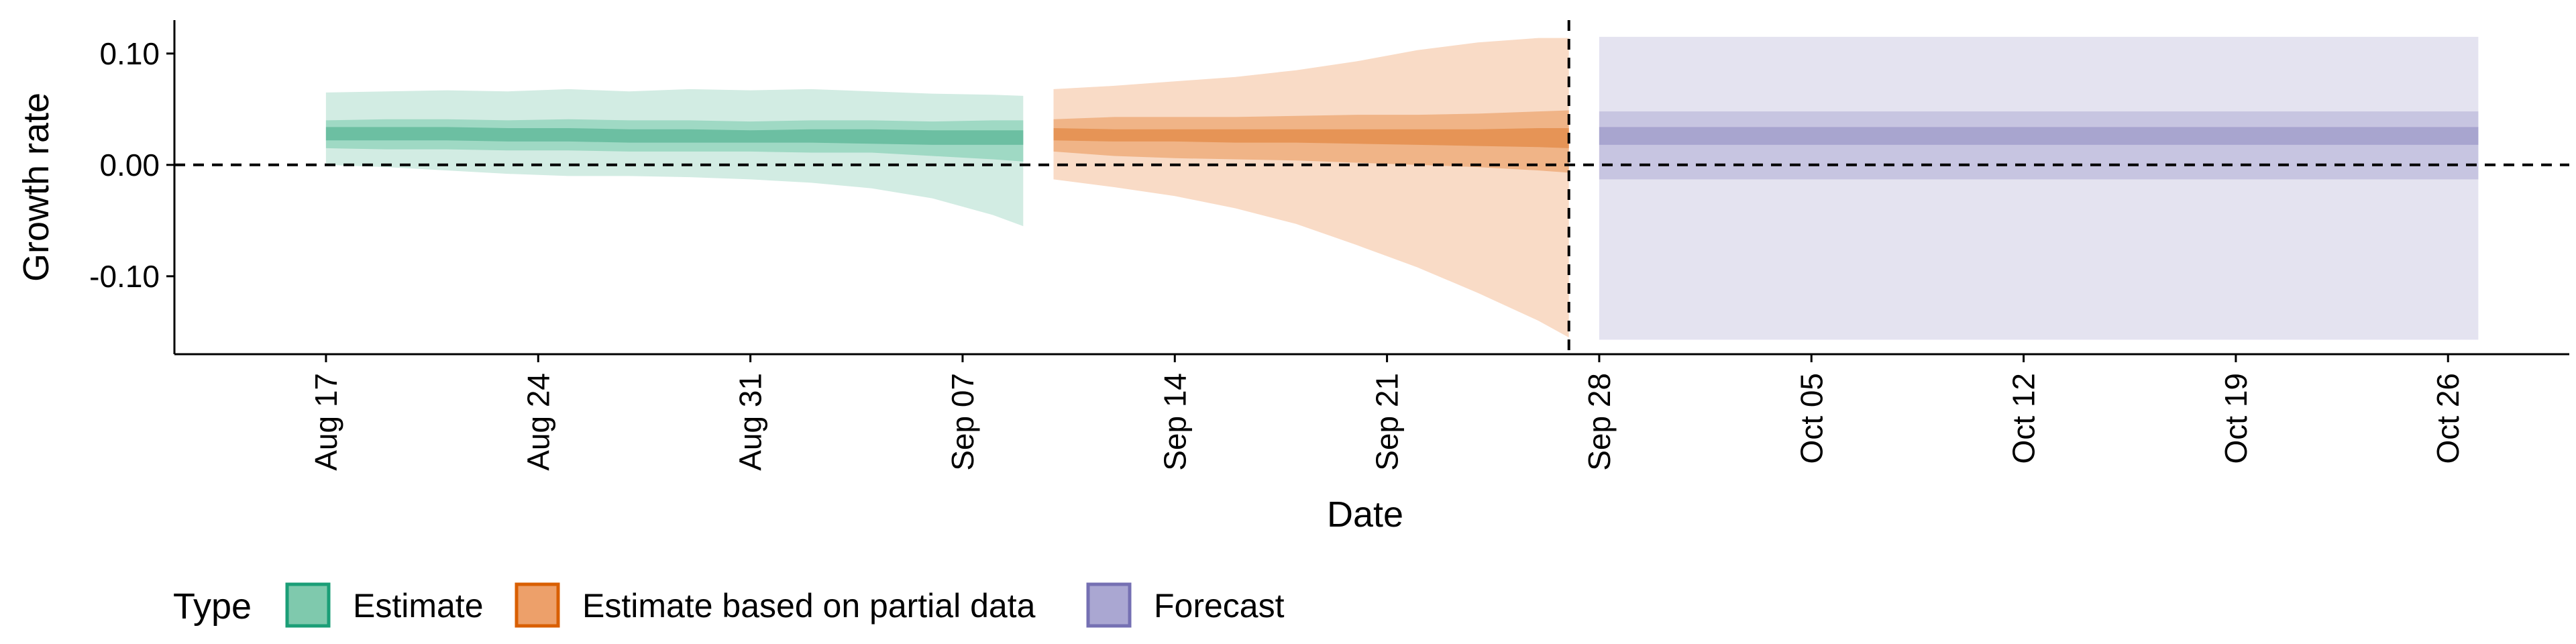 This screenshot has height=644, width=2576. Describe the element at coordinates (809, 606) in the screenshot. I see `legend-label-estimate-based-on-partial-data: Estimate based on partial data` at that location.